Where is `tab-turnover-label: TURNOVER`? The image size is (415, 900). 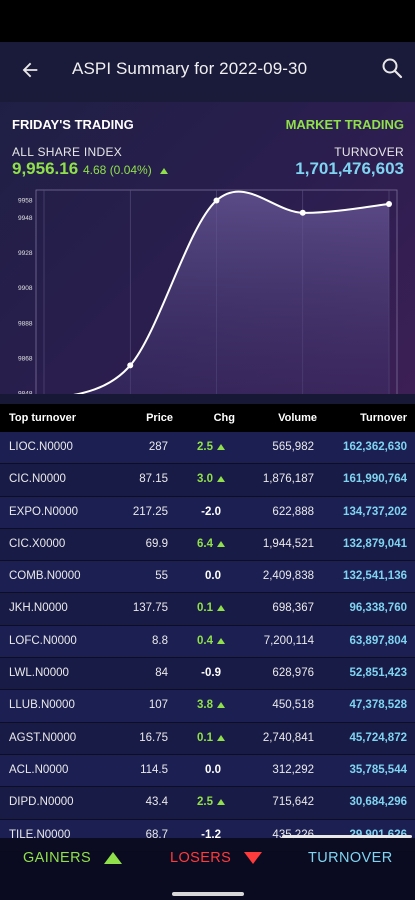 tab-turnover-label: TURNOVER is located at coordinates (350, 858).